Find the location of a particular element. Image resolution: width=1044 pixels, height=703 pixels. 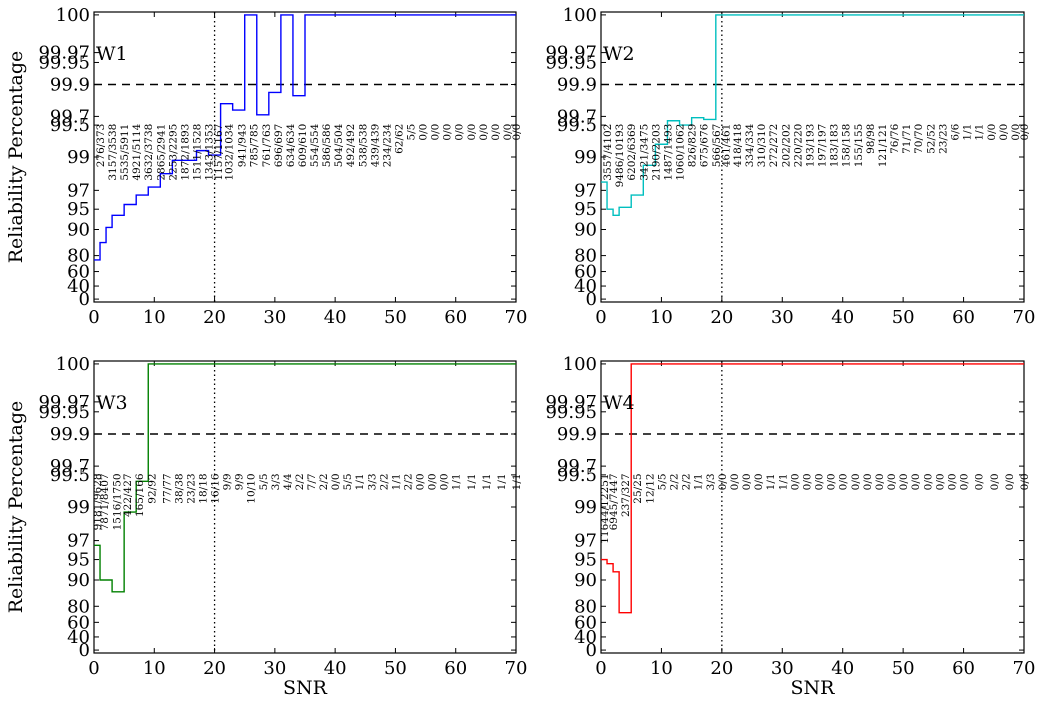

count-label: 4/4 is located at coordinates (288, 481).